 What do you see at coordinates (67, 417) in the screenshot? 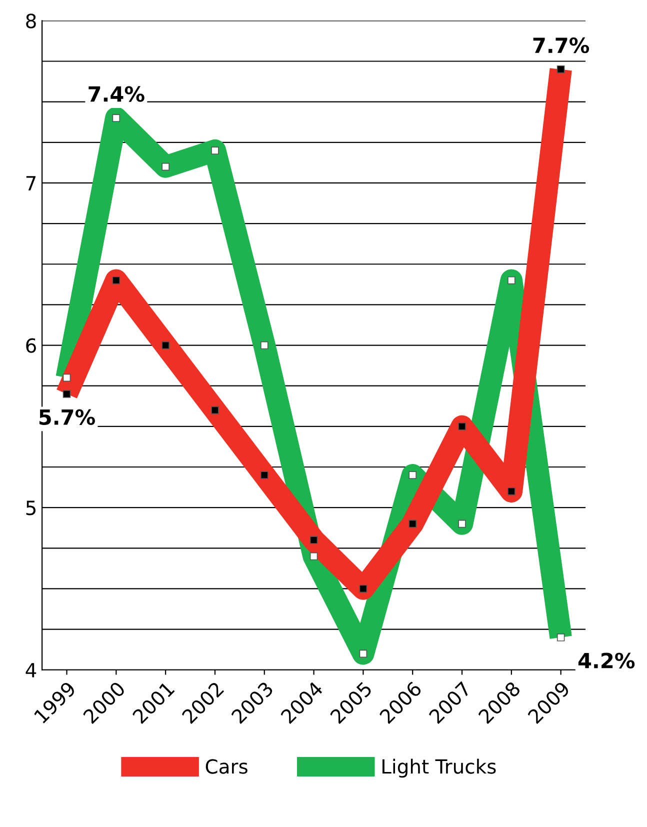
I see `data-label: 5.7%` at bounding box center [67, 417].